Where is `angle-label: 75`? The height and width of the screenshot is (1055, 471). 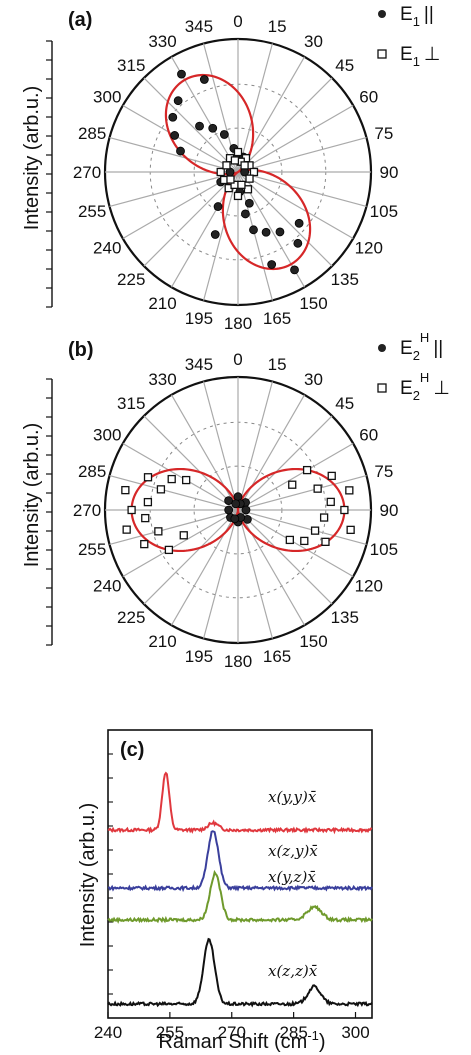 angle-label: 75 is located at coordinates (383, 471).